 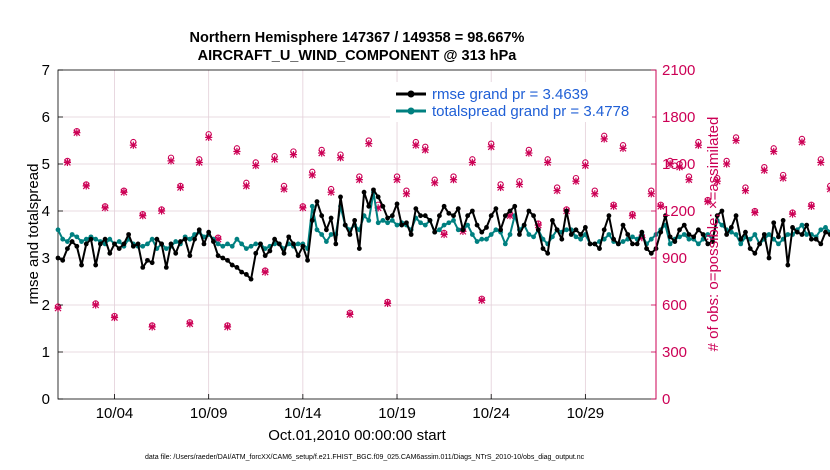 I want to click on x-tick-label: 10/19, so click(x=397, y=413).